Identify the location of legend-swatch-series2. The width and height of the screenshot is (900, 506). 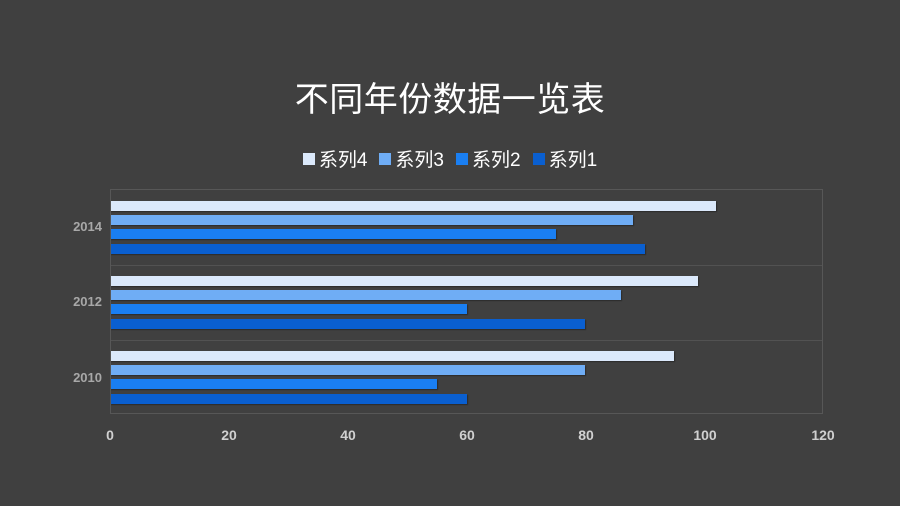
(462, 158).